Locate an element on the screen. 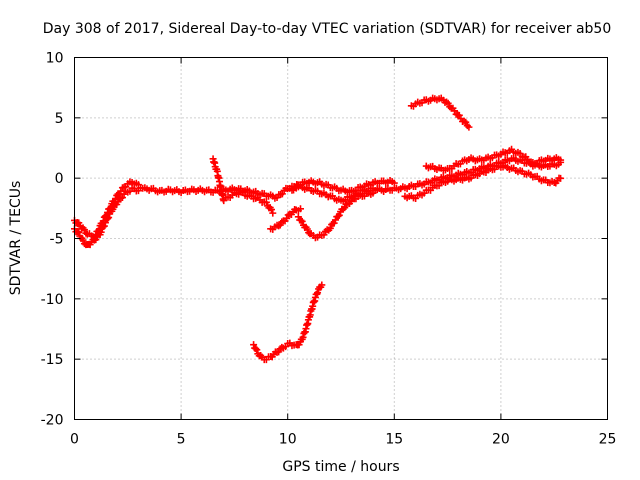 This screenshot has width=640, height=480. series-tail-lower is located at coordinates (483, 182).